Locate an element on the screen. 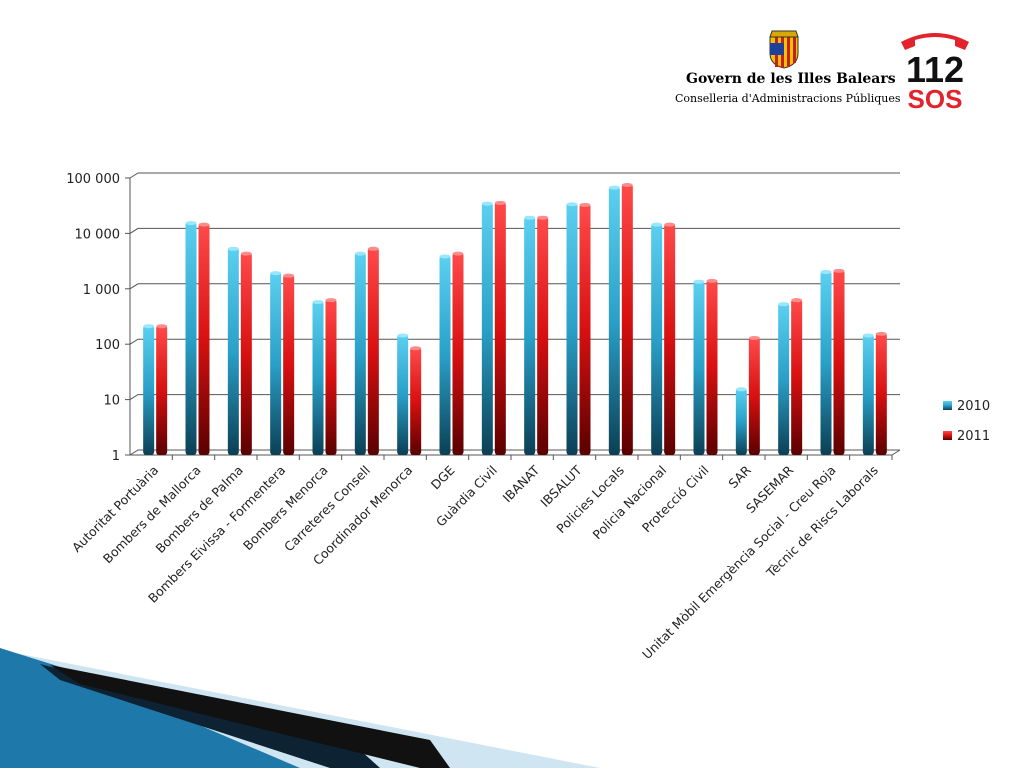 The image size is (1024, 768). y-tick-label: 1 is located at coordinates (116, 456).